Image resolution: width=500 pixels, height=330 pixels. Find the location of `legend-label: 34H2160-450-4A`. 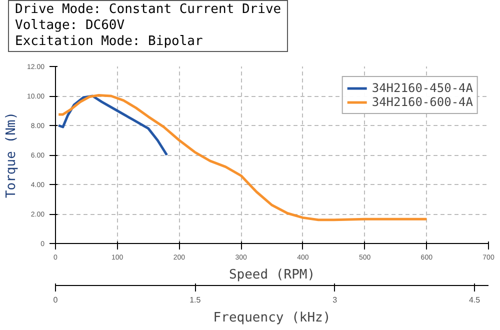

legend-label: 34H2160-450-4A is located at coordinates (422, 88).